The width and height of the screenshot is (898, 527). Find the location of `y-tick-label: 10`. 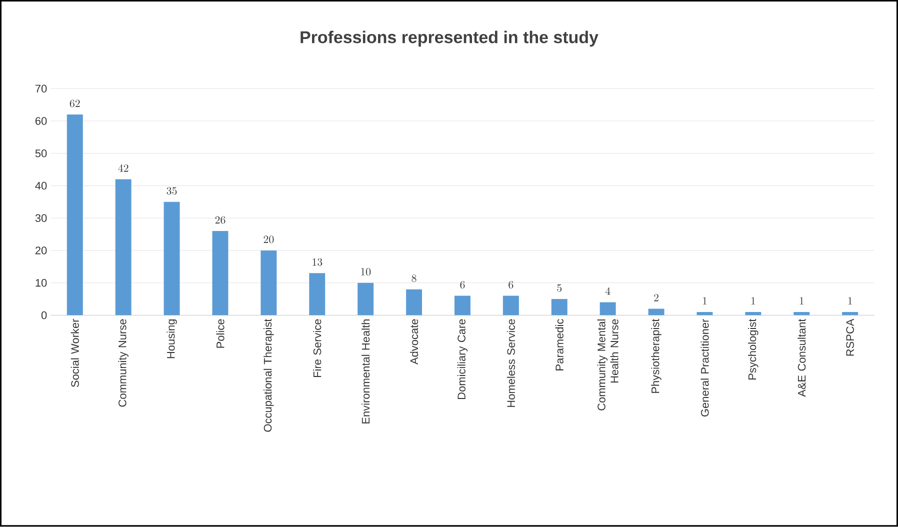

y-tick-label: 10 is located at coordinates (41, 283).